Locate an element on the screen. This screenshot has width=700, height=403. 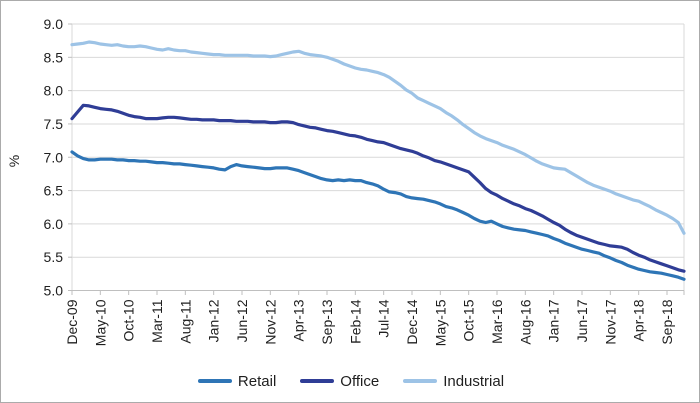
x-tick-label: Sep-18 is located at coordinates (667, 321).